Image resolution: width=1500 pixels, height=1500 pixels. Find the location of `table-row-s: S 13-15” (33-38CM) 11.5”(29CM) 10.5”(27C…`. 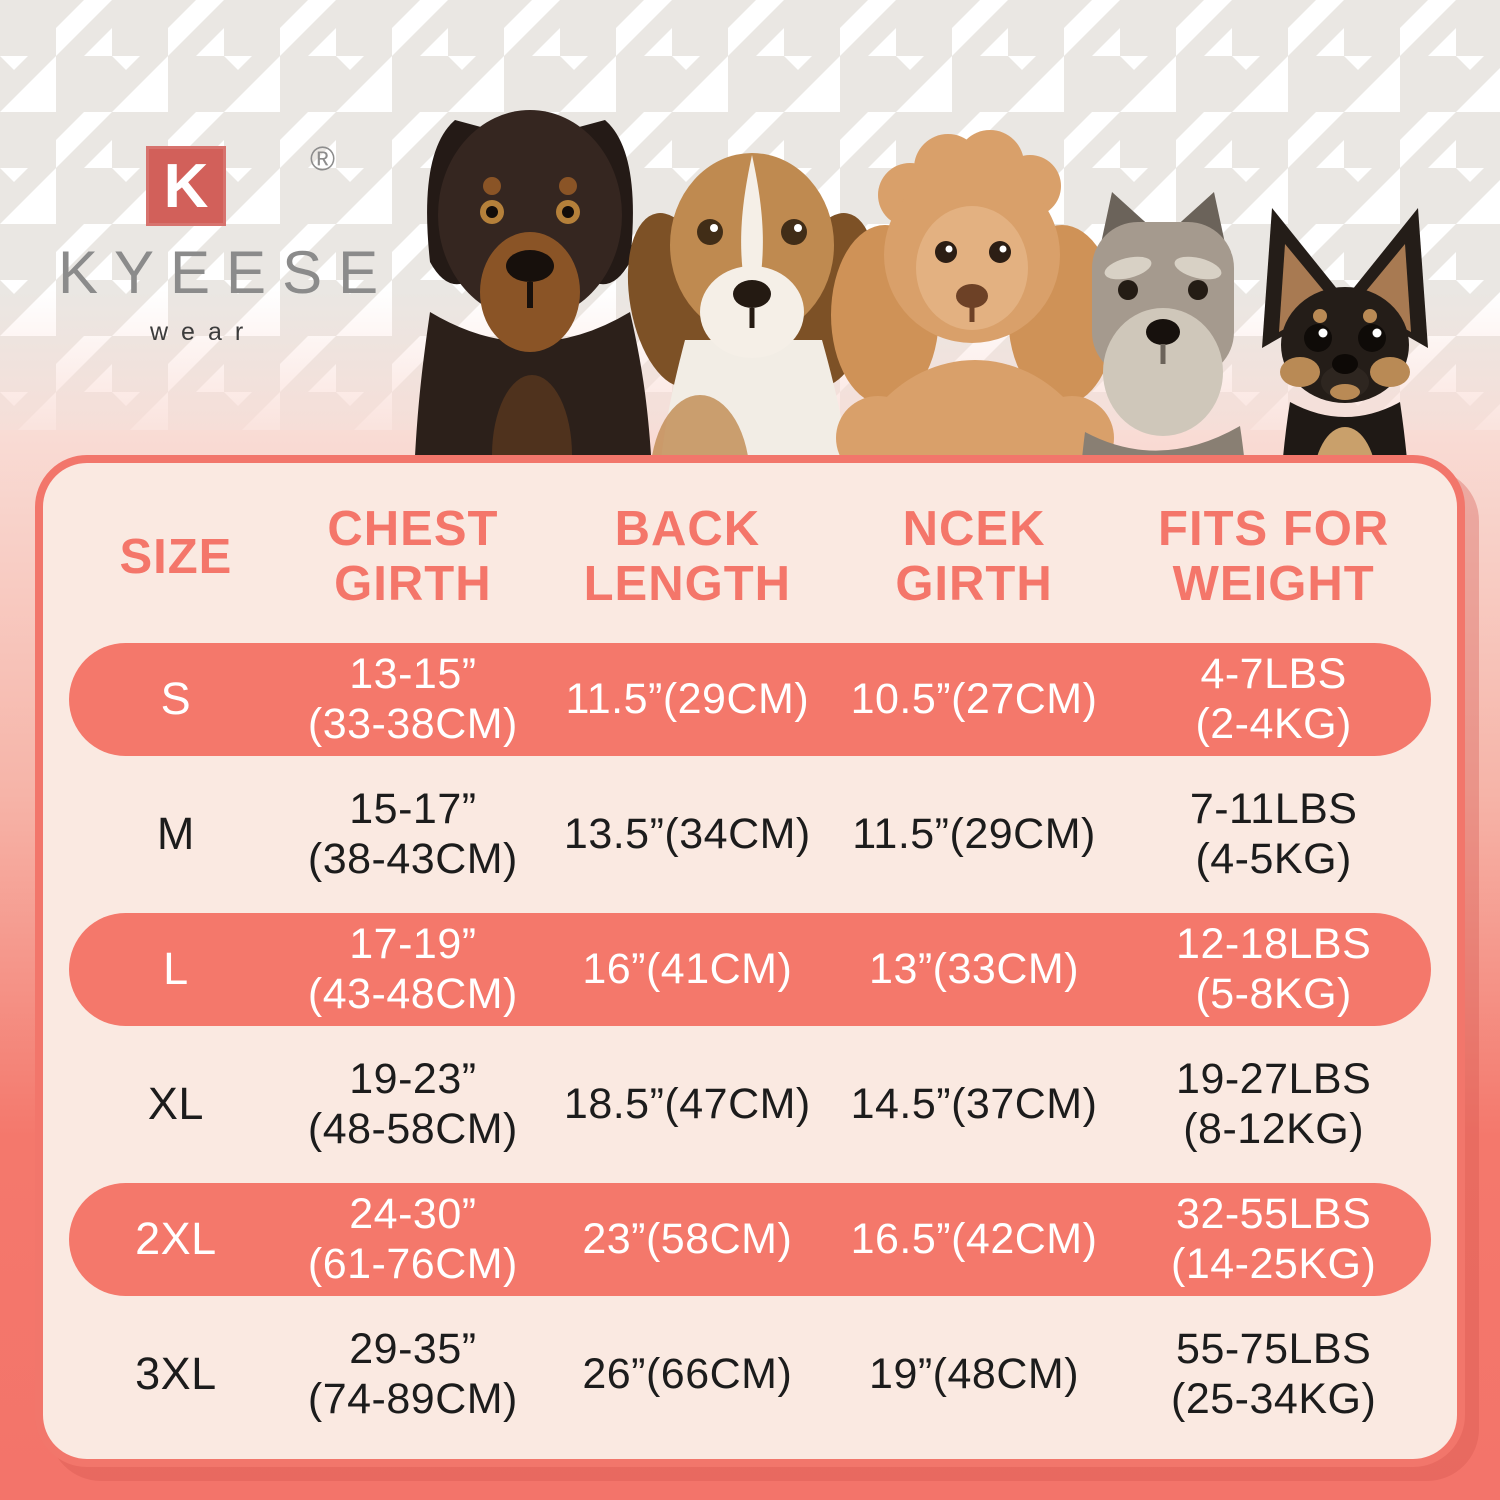

table-row-s: S 13-15” (33-38CM) 11.5”(29CM) 10.5”(27C… is located at coordinates (750, 699).